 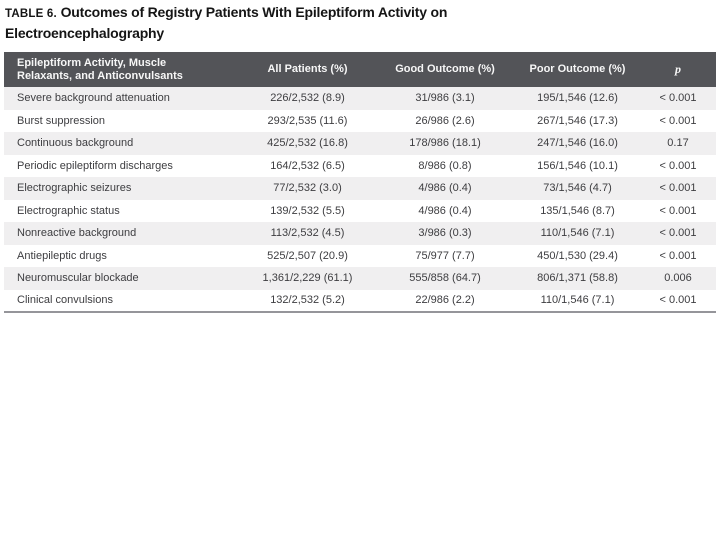 What do you see at coordinates (93, 98) in the screenshot?
I see `row-label: Severe background attenuation` at bounding box center [93, 98].